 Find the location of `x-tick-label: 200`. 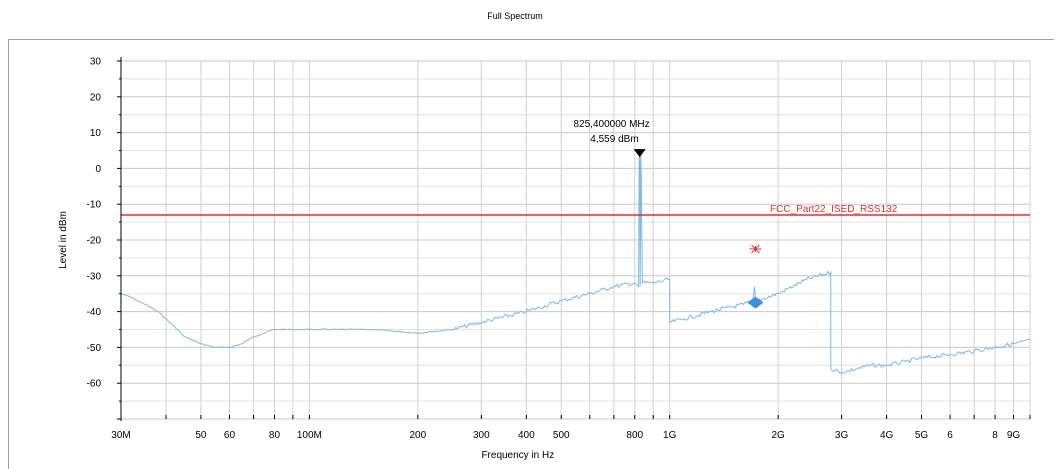

x-tick-label: 200 is located at coordinates (418, 435).